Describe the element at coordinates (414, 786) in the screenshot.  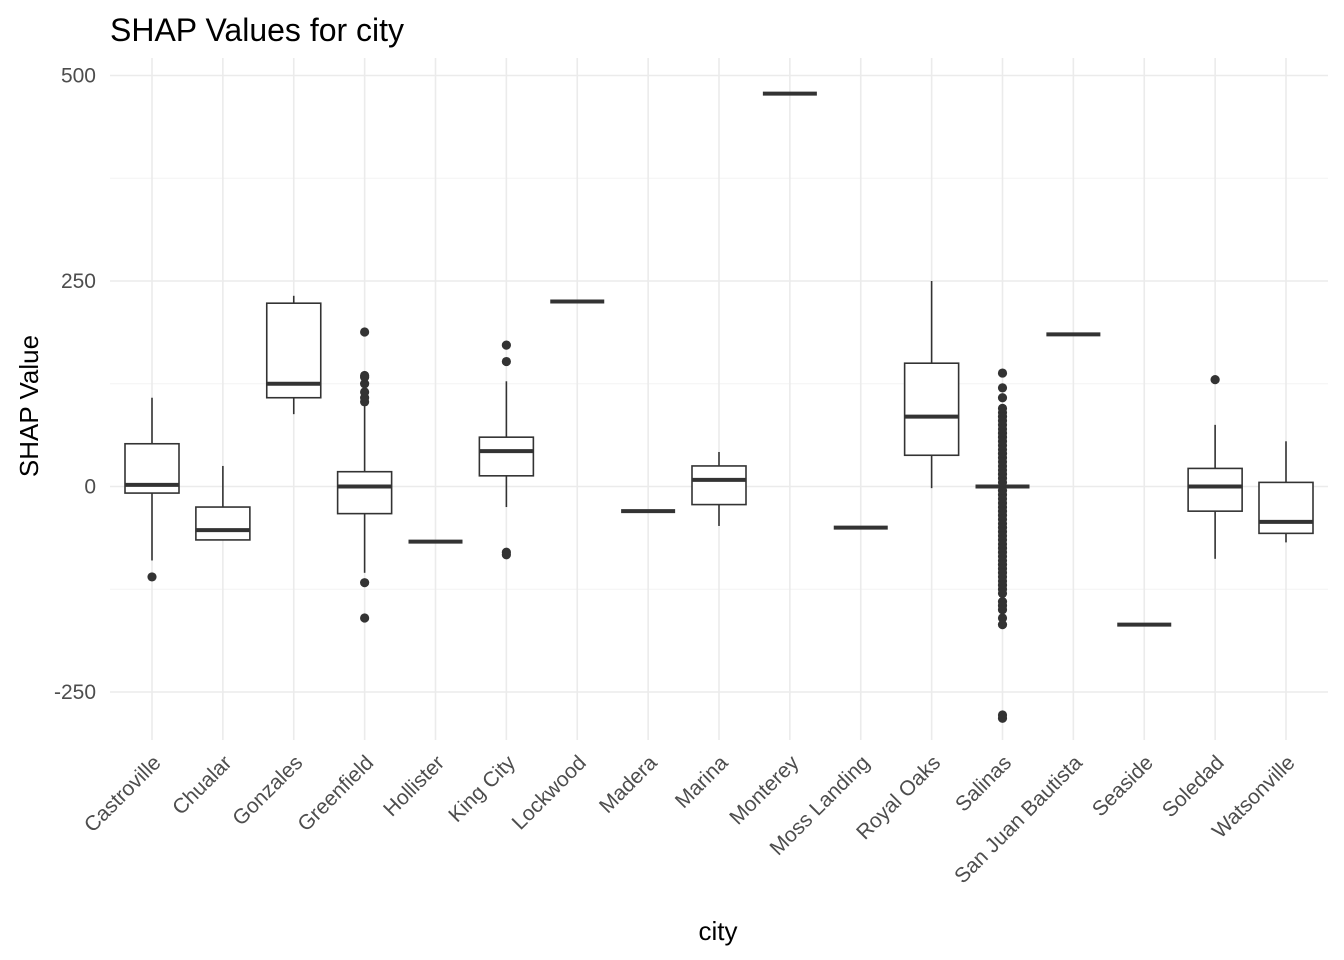
I see `x-tick-label: Hollister` at that location.